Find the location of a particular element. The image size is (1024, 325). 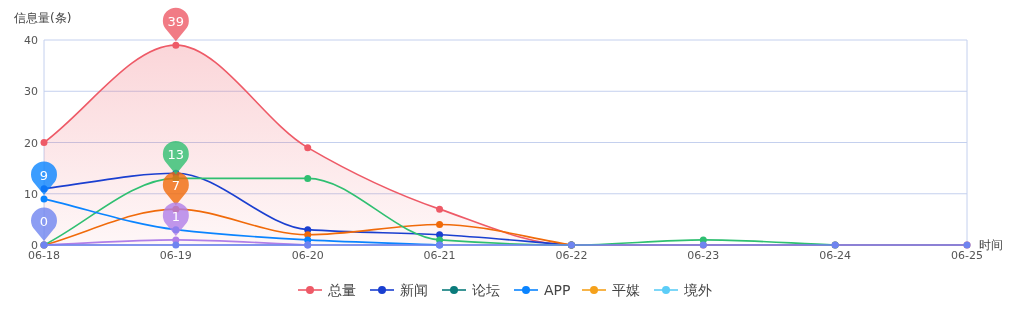

legend-label: APP is located at coordinates (557, 290).